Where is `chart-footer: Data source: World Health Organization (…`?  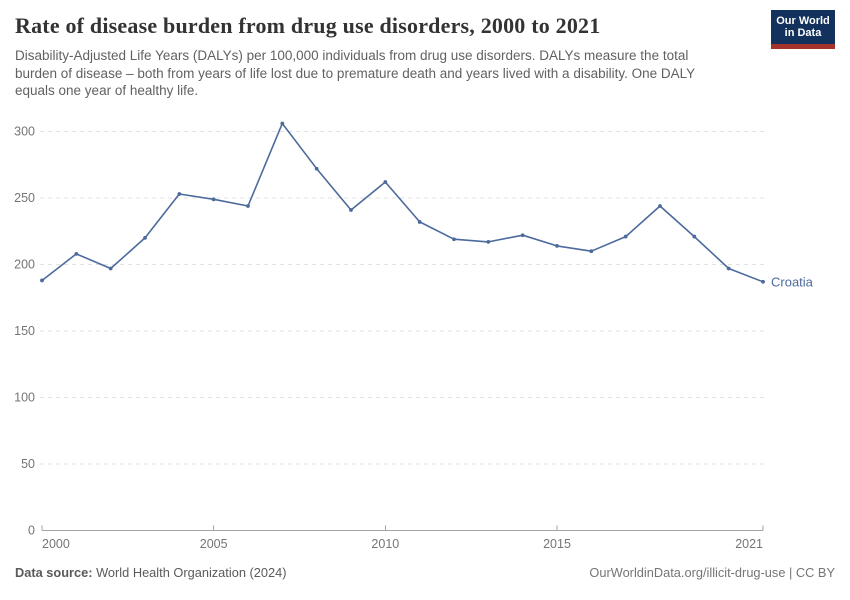 chart-footer: Data source: World Health Organization (… is located at coordinates (425, 572).